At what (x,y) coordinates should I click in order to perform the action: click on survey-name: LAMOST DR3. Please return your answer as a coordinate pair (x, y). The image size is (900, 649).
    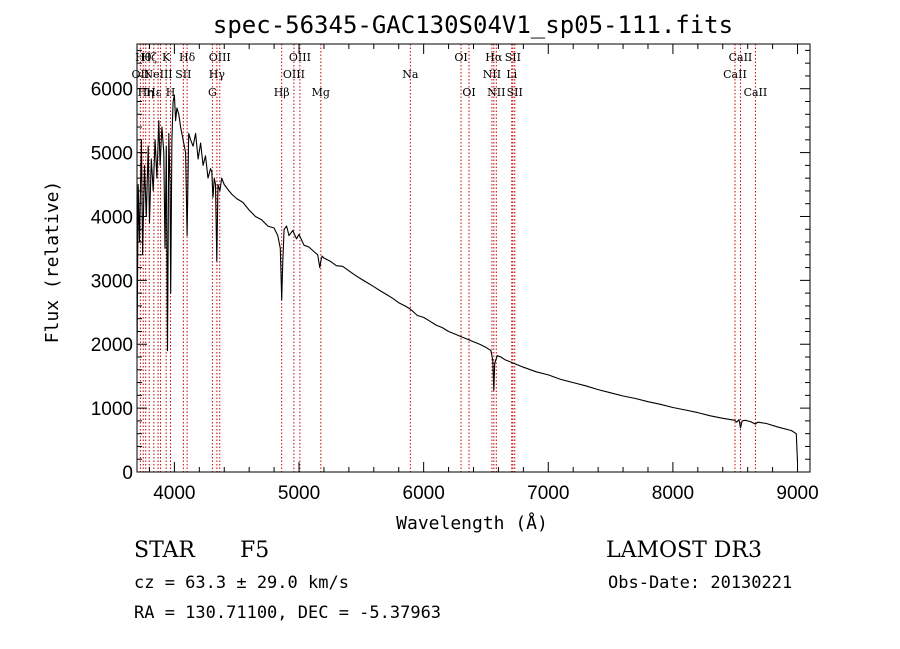
    Looking at the image, I should click on (684, 550).